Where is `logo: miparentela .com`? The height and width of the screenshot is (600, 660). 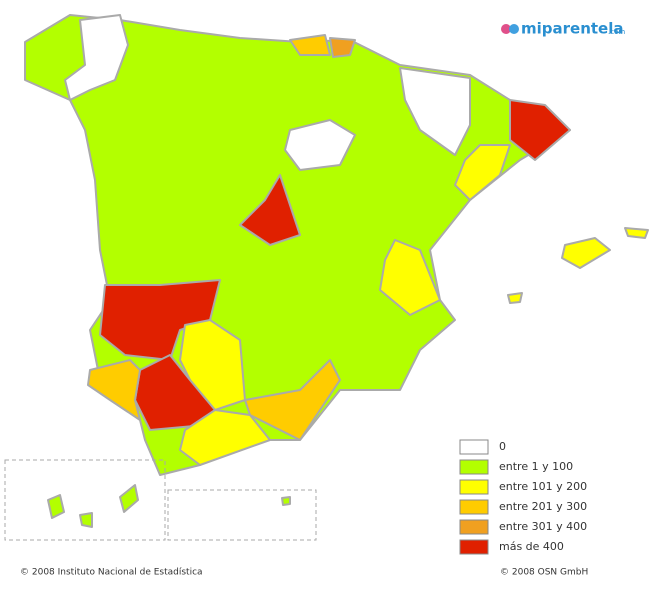
logo: miparentela .com is located at coordinates (563, 29).